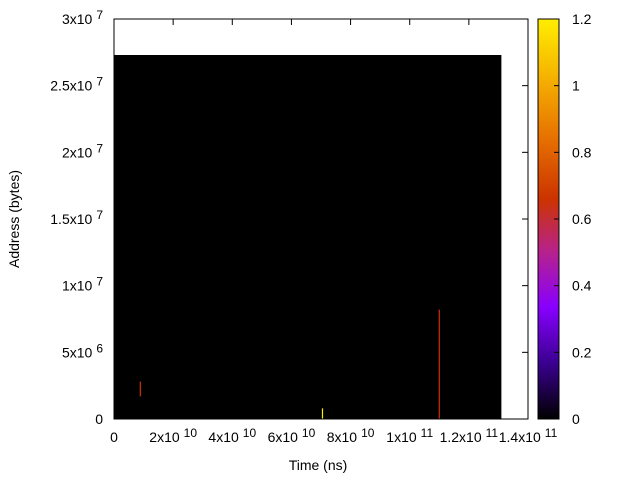 This screenshot has height=480, width=640. I want to click on y-tick-label: 1x10 7, so click(82, 284).